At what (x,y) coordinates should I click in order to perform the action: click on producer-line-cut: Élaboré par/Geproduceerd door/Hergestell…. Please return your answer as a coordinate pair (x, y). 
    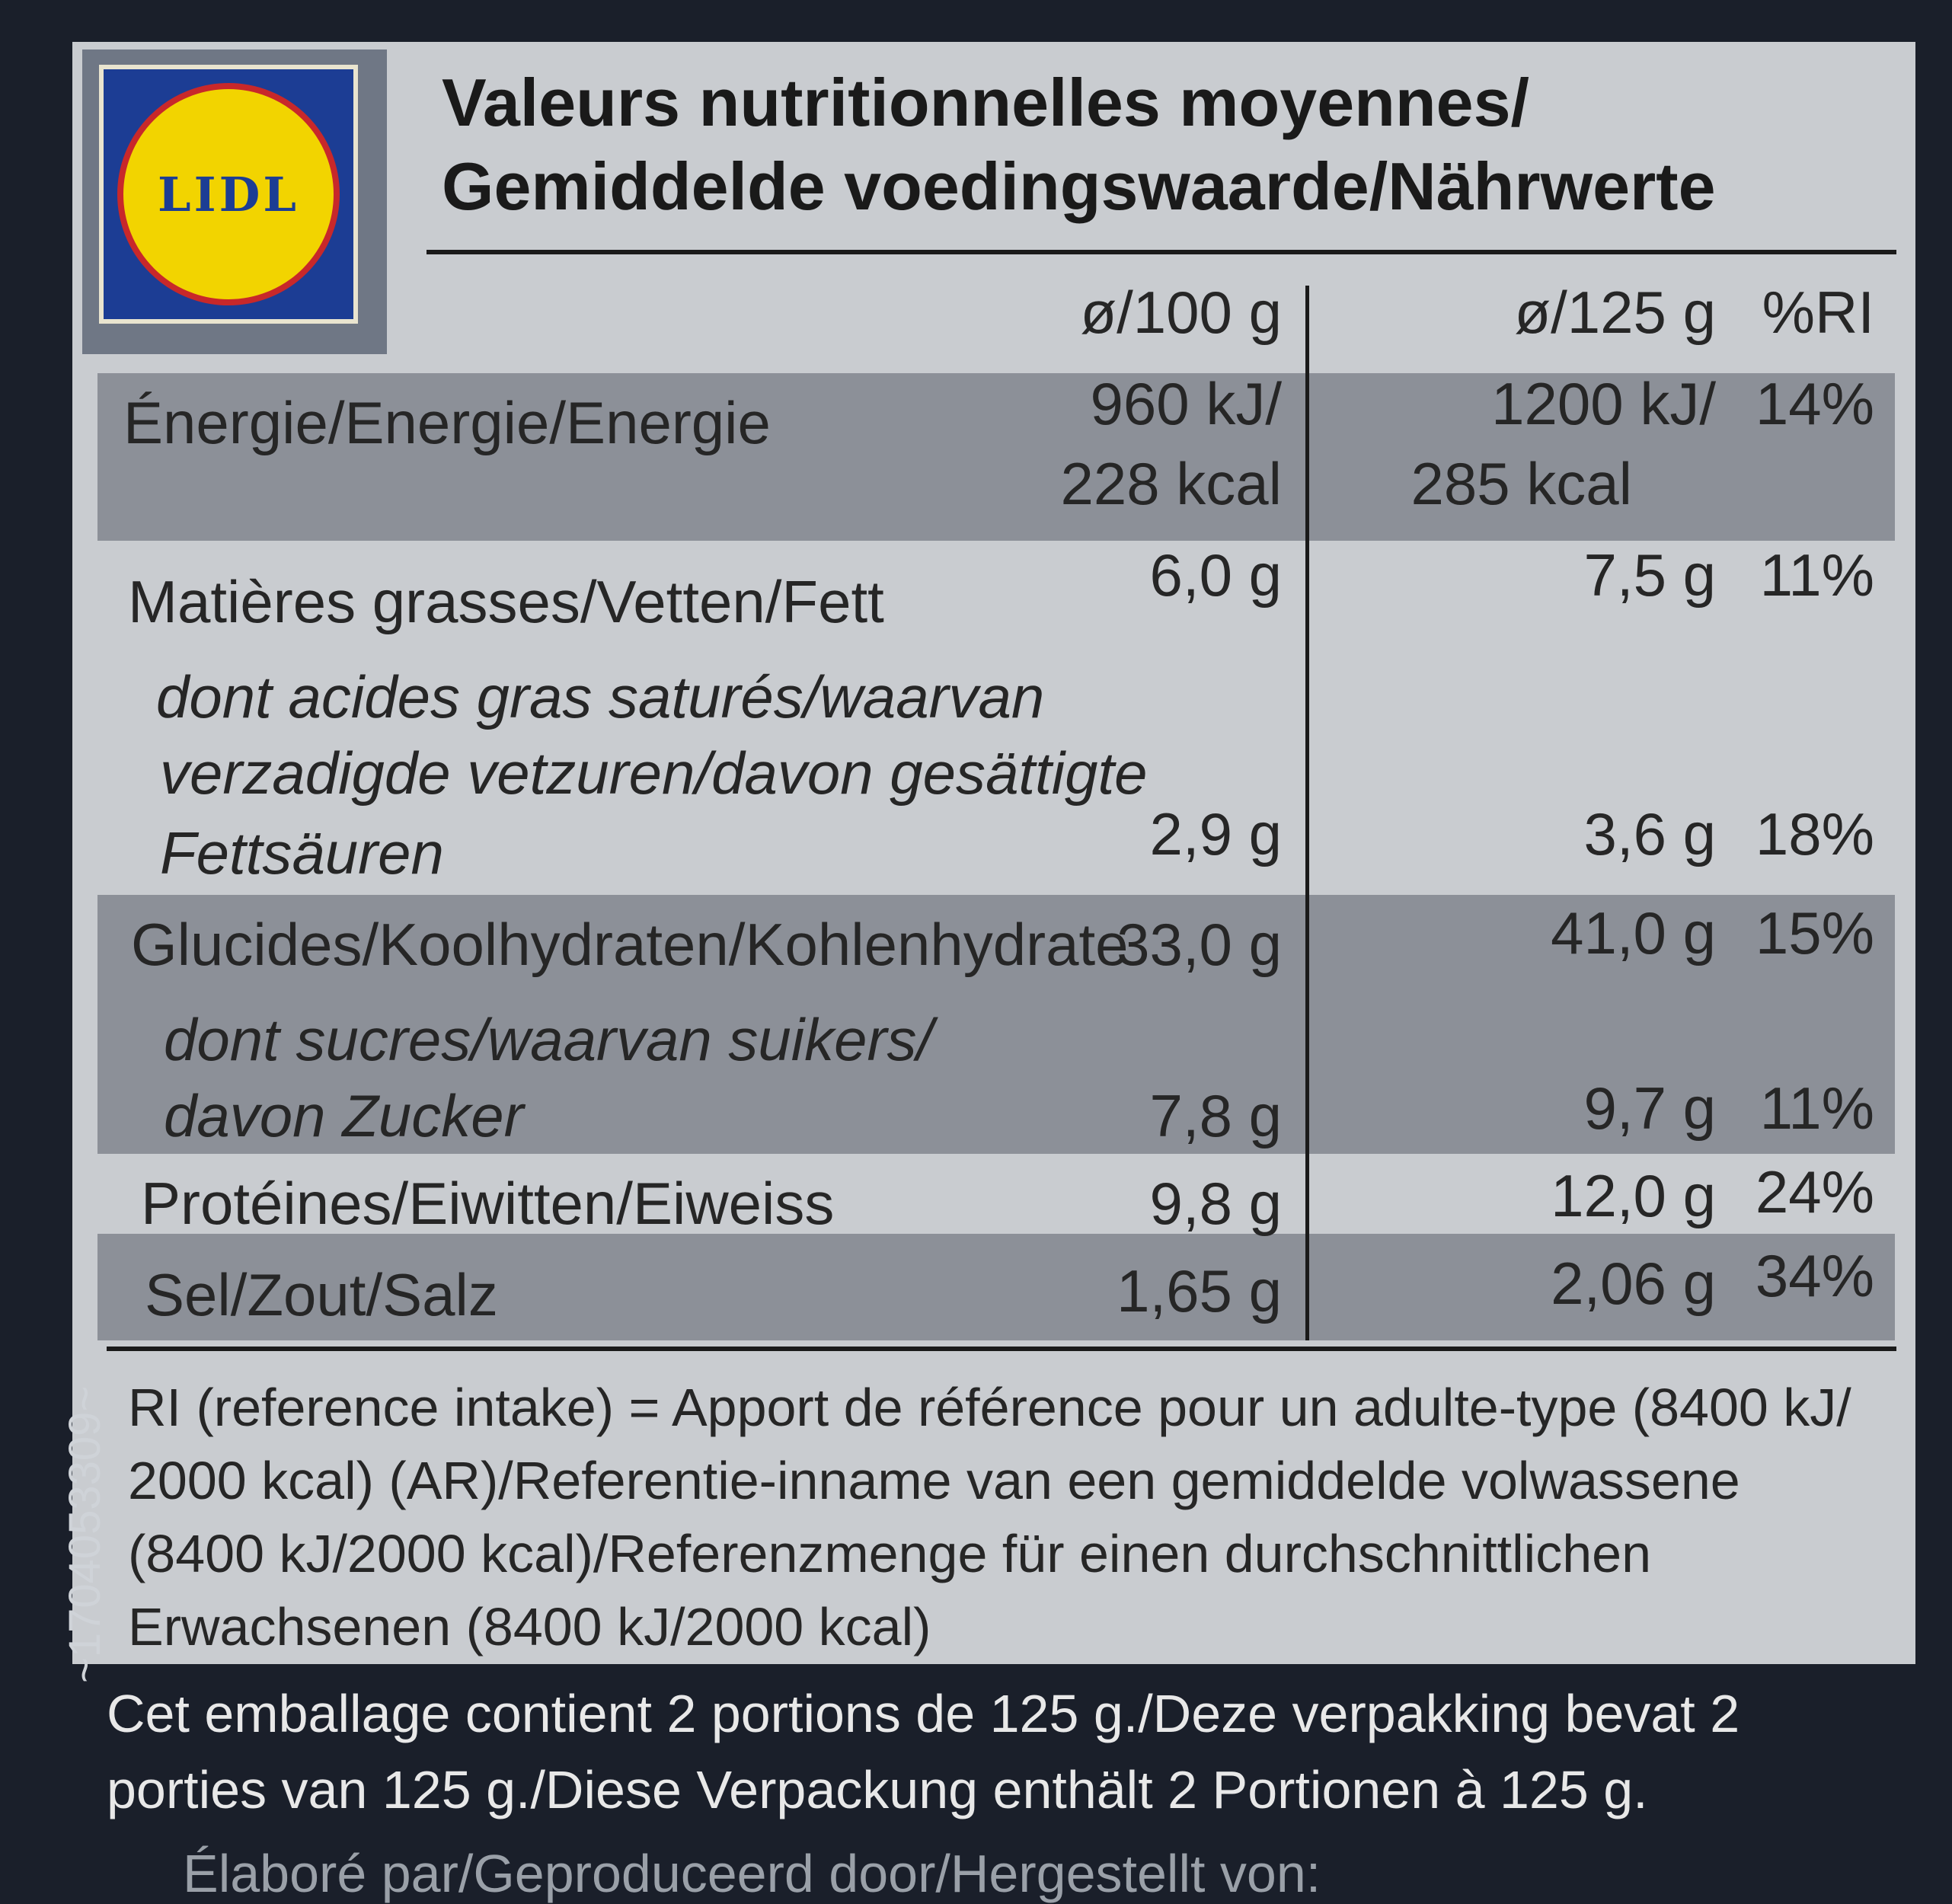
    Looking at the image, I should click on (752, 1873).